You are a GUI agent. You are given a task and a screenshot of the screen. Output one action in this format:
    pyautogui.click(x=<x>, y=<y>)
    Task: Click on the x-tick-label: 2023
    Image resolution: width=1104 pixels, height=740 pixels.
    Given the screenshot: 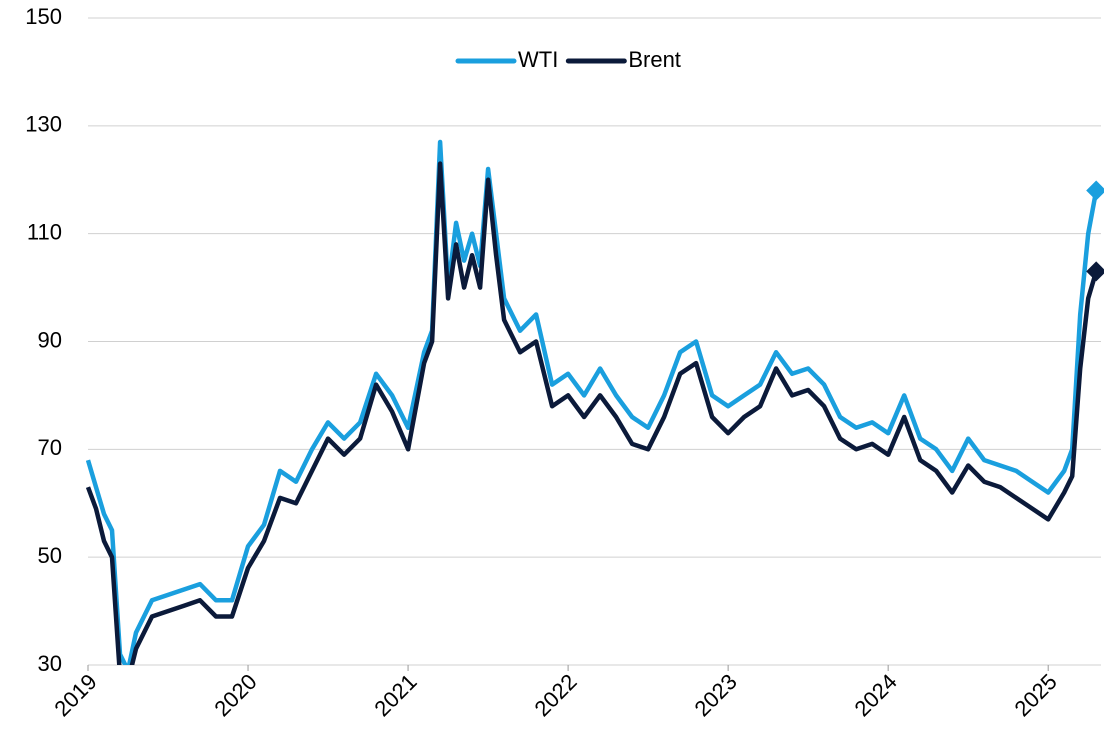 What is the action you would take?
    pyautogui.click(x=715, y=695)
    